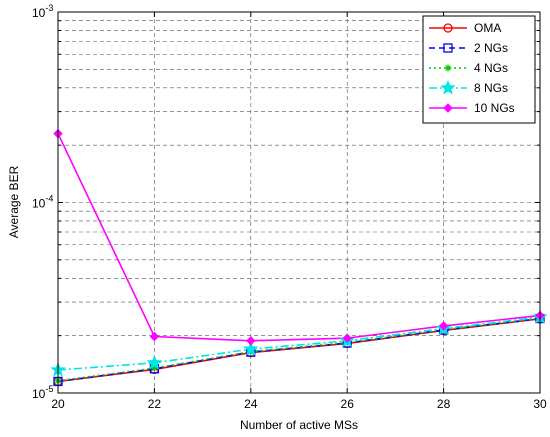  I want to click on legend-marker-10-ngs, so click(448, 108).